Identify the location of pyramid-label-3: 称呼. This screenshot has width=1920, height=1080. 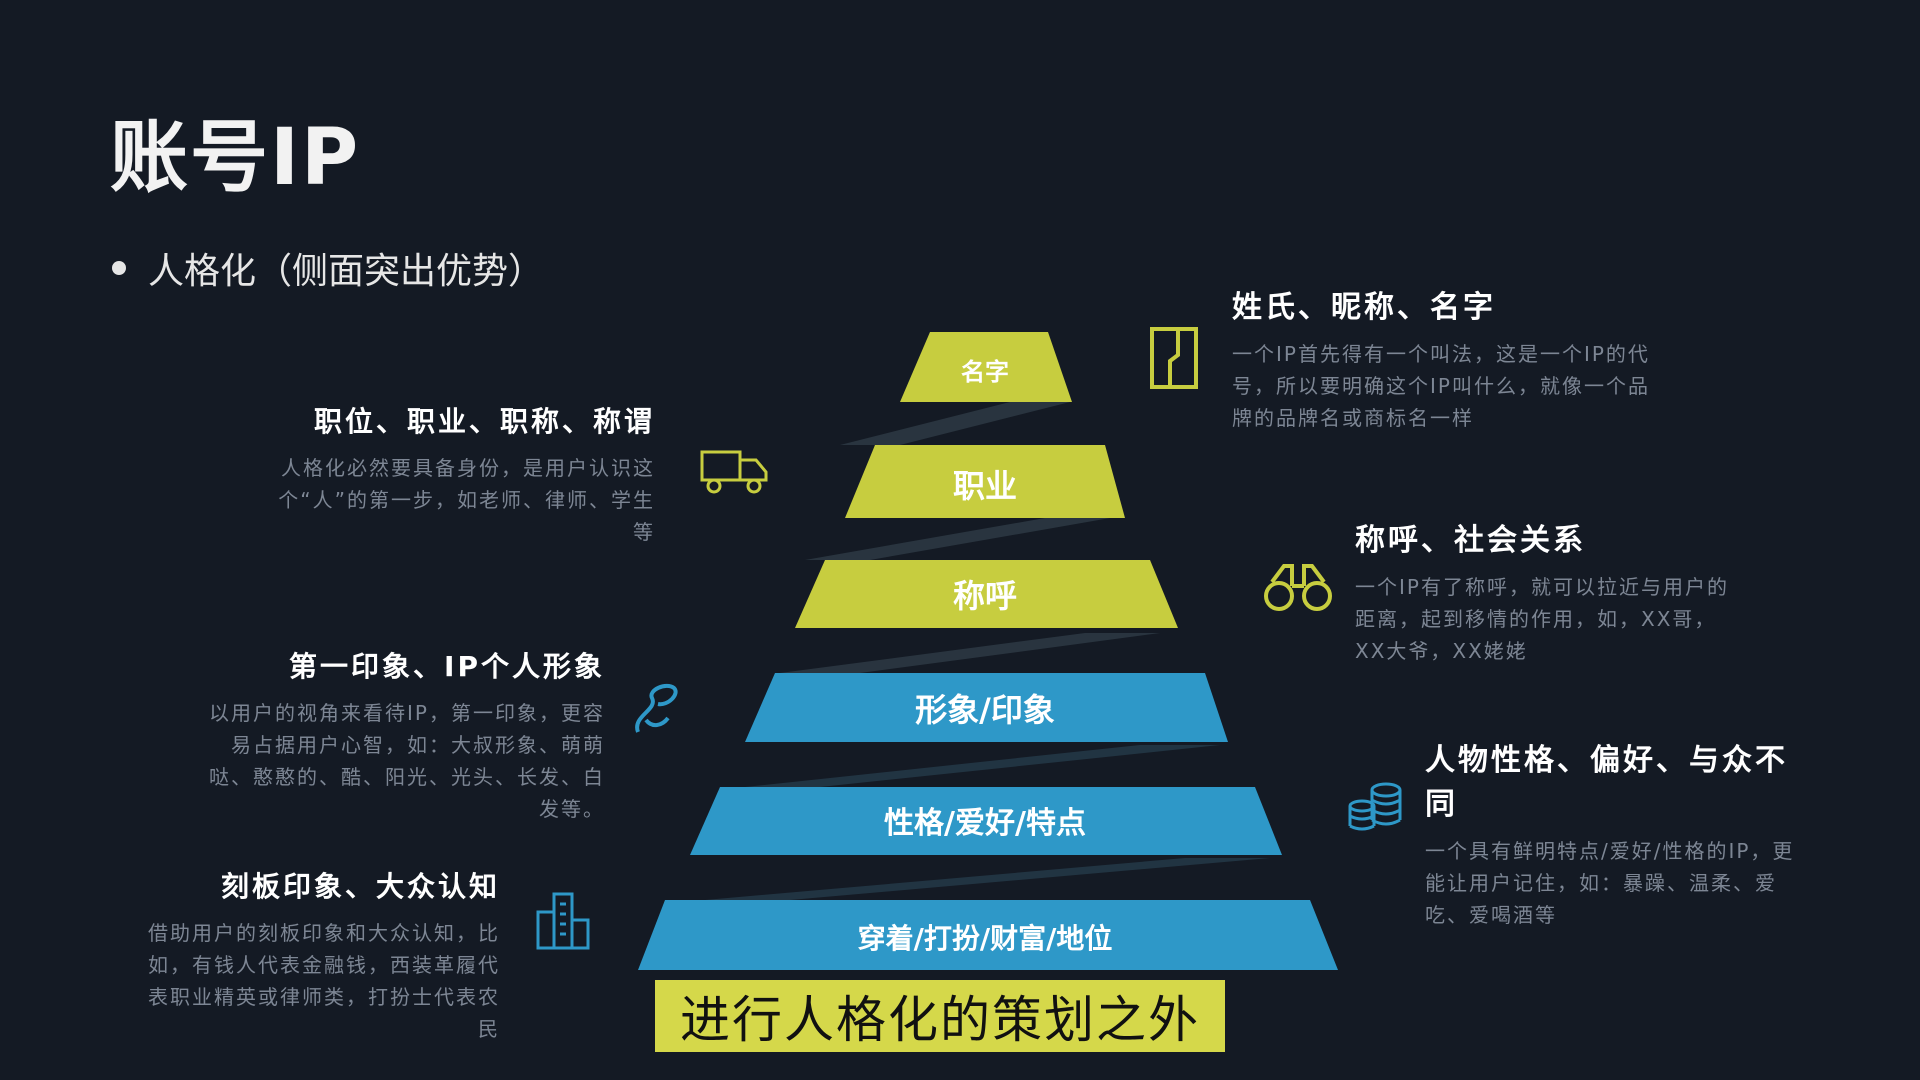
(985, 596).